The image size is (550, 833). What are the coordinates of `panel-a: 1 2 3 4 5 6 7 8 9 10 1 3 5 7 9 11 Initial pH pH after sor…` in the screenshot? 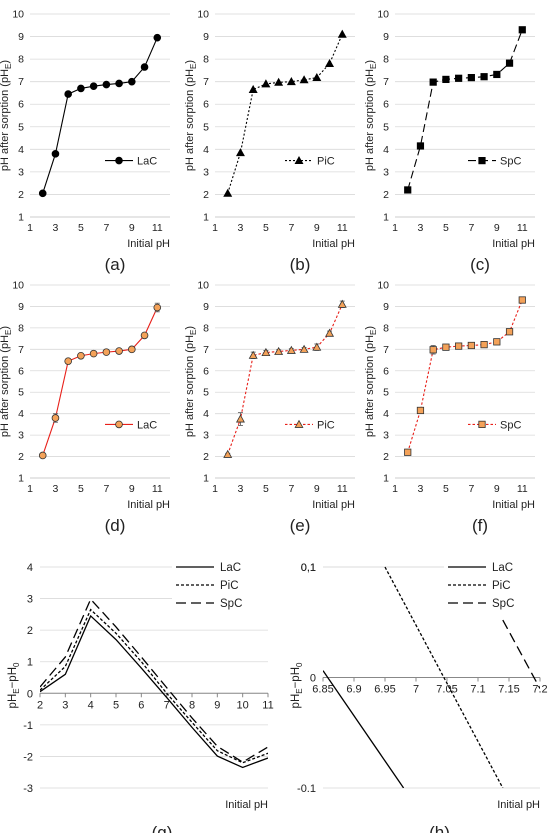 It's located at (85, 142).